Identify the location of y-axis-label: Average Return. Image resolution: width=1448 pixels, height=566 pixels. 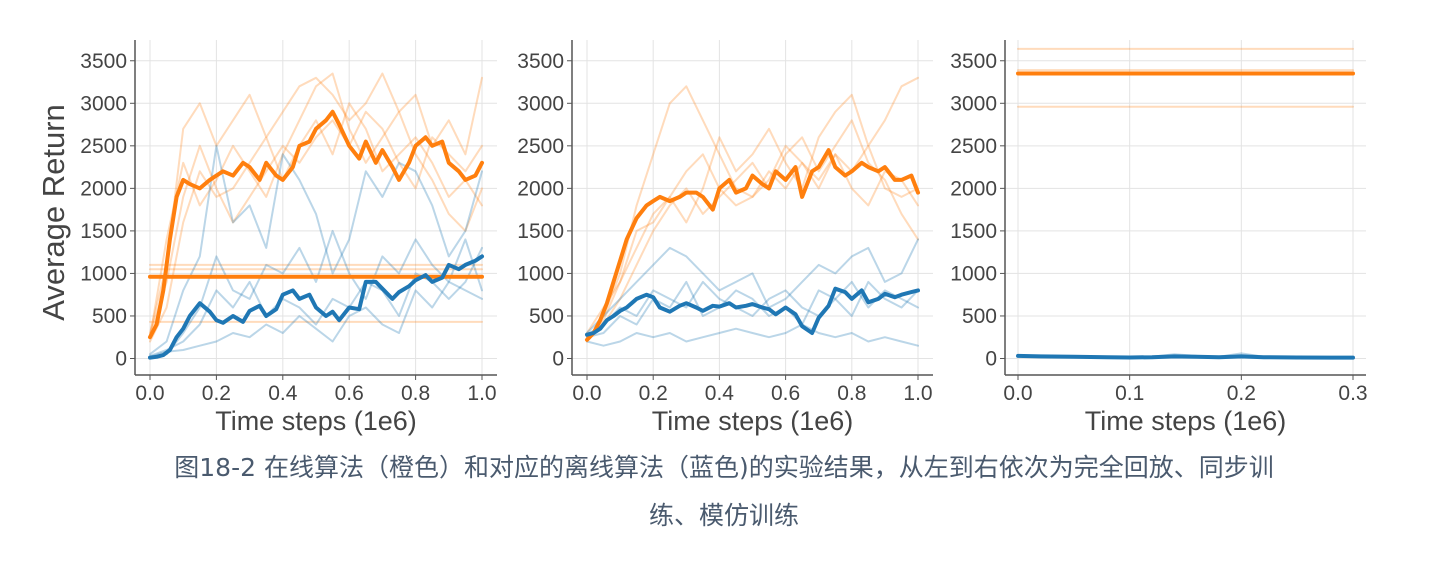
(53, 212).